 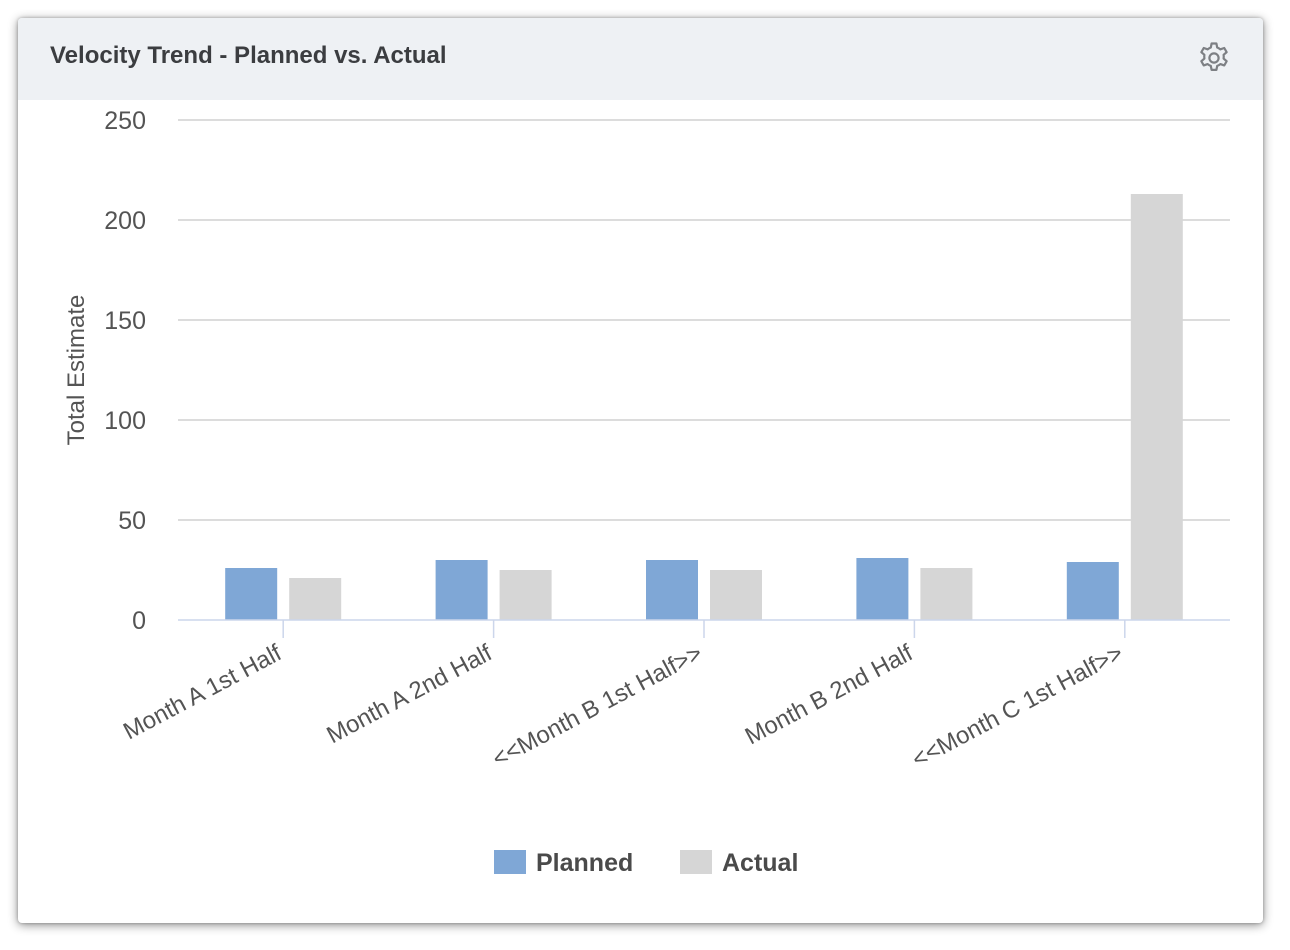 I want to click on y-tick-label: 0, so click(x=139, y=621).